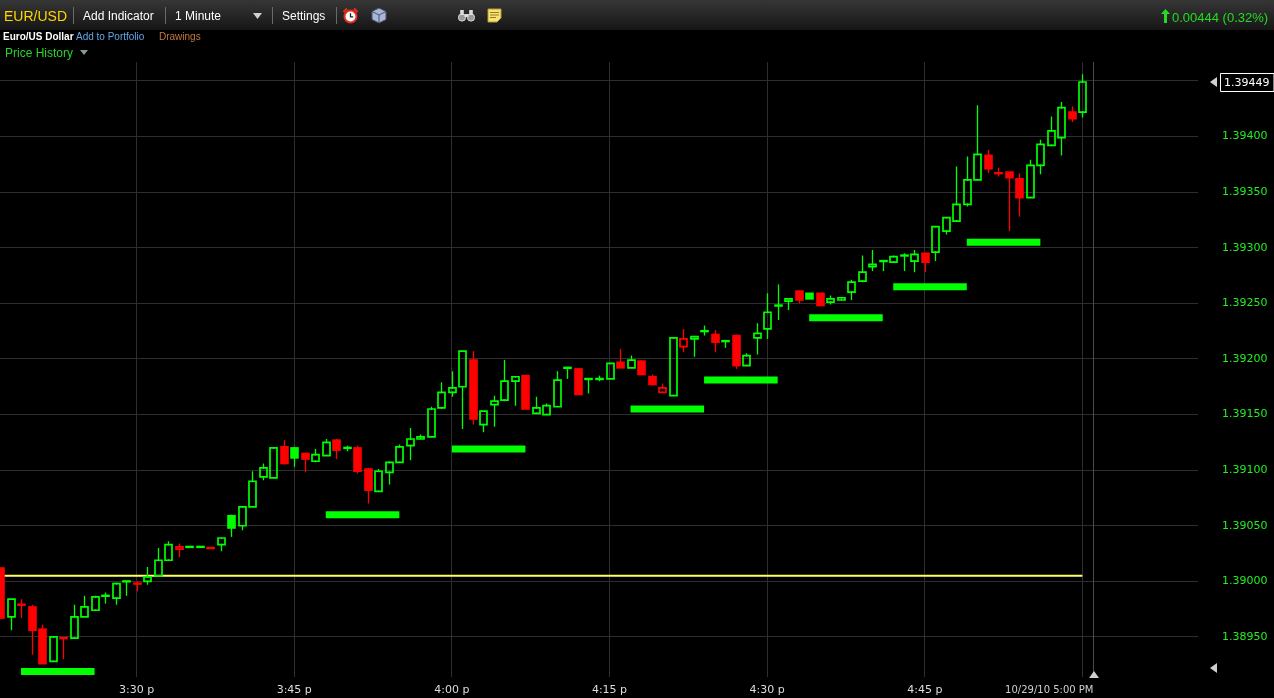 The width and height of the screenshot is (1274, 698). I want to click on y-tick-label: 1.39100, so click(1245, 470).